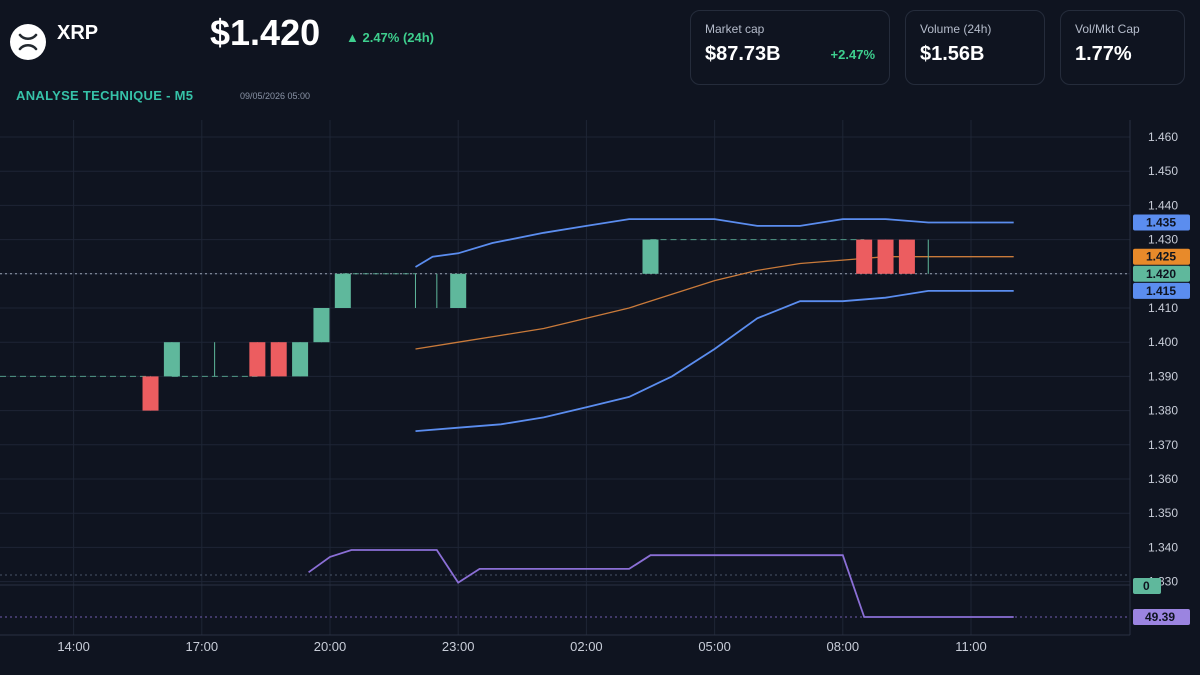  What do you see at coordinates (852, 54) in the screenshot?
I see `market-cap-change: +2.47%` at bounding box center [852, 54].